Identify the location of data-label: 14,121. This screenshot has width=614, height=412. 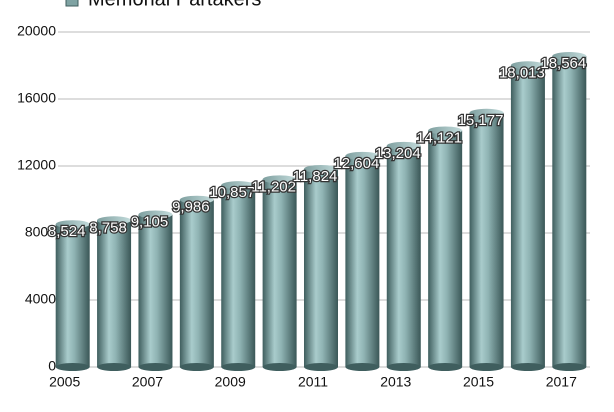
(439, 137).